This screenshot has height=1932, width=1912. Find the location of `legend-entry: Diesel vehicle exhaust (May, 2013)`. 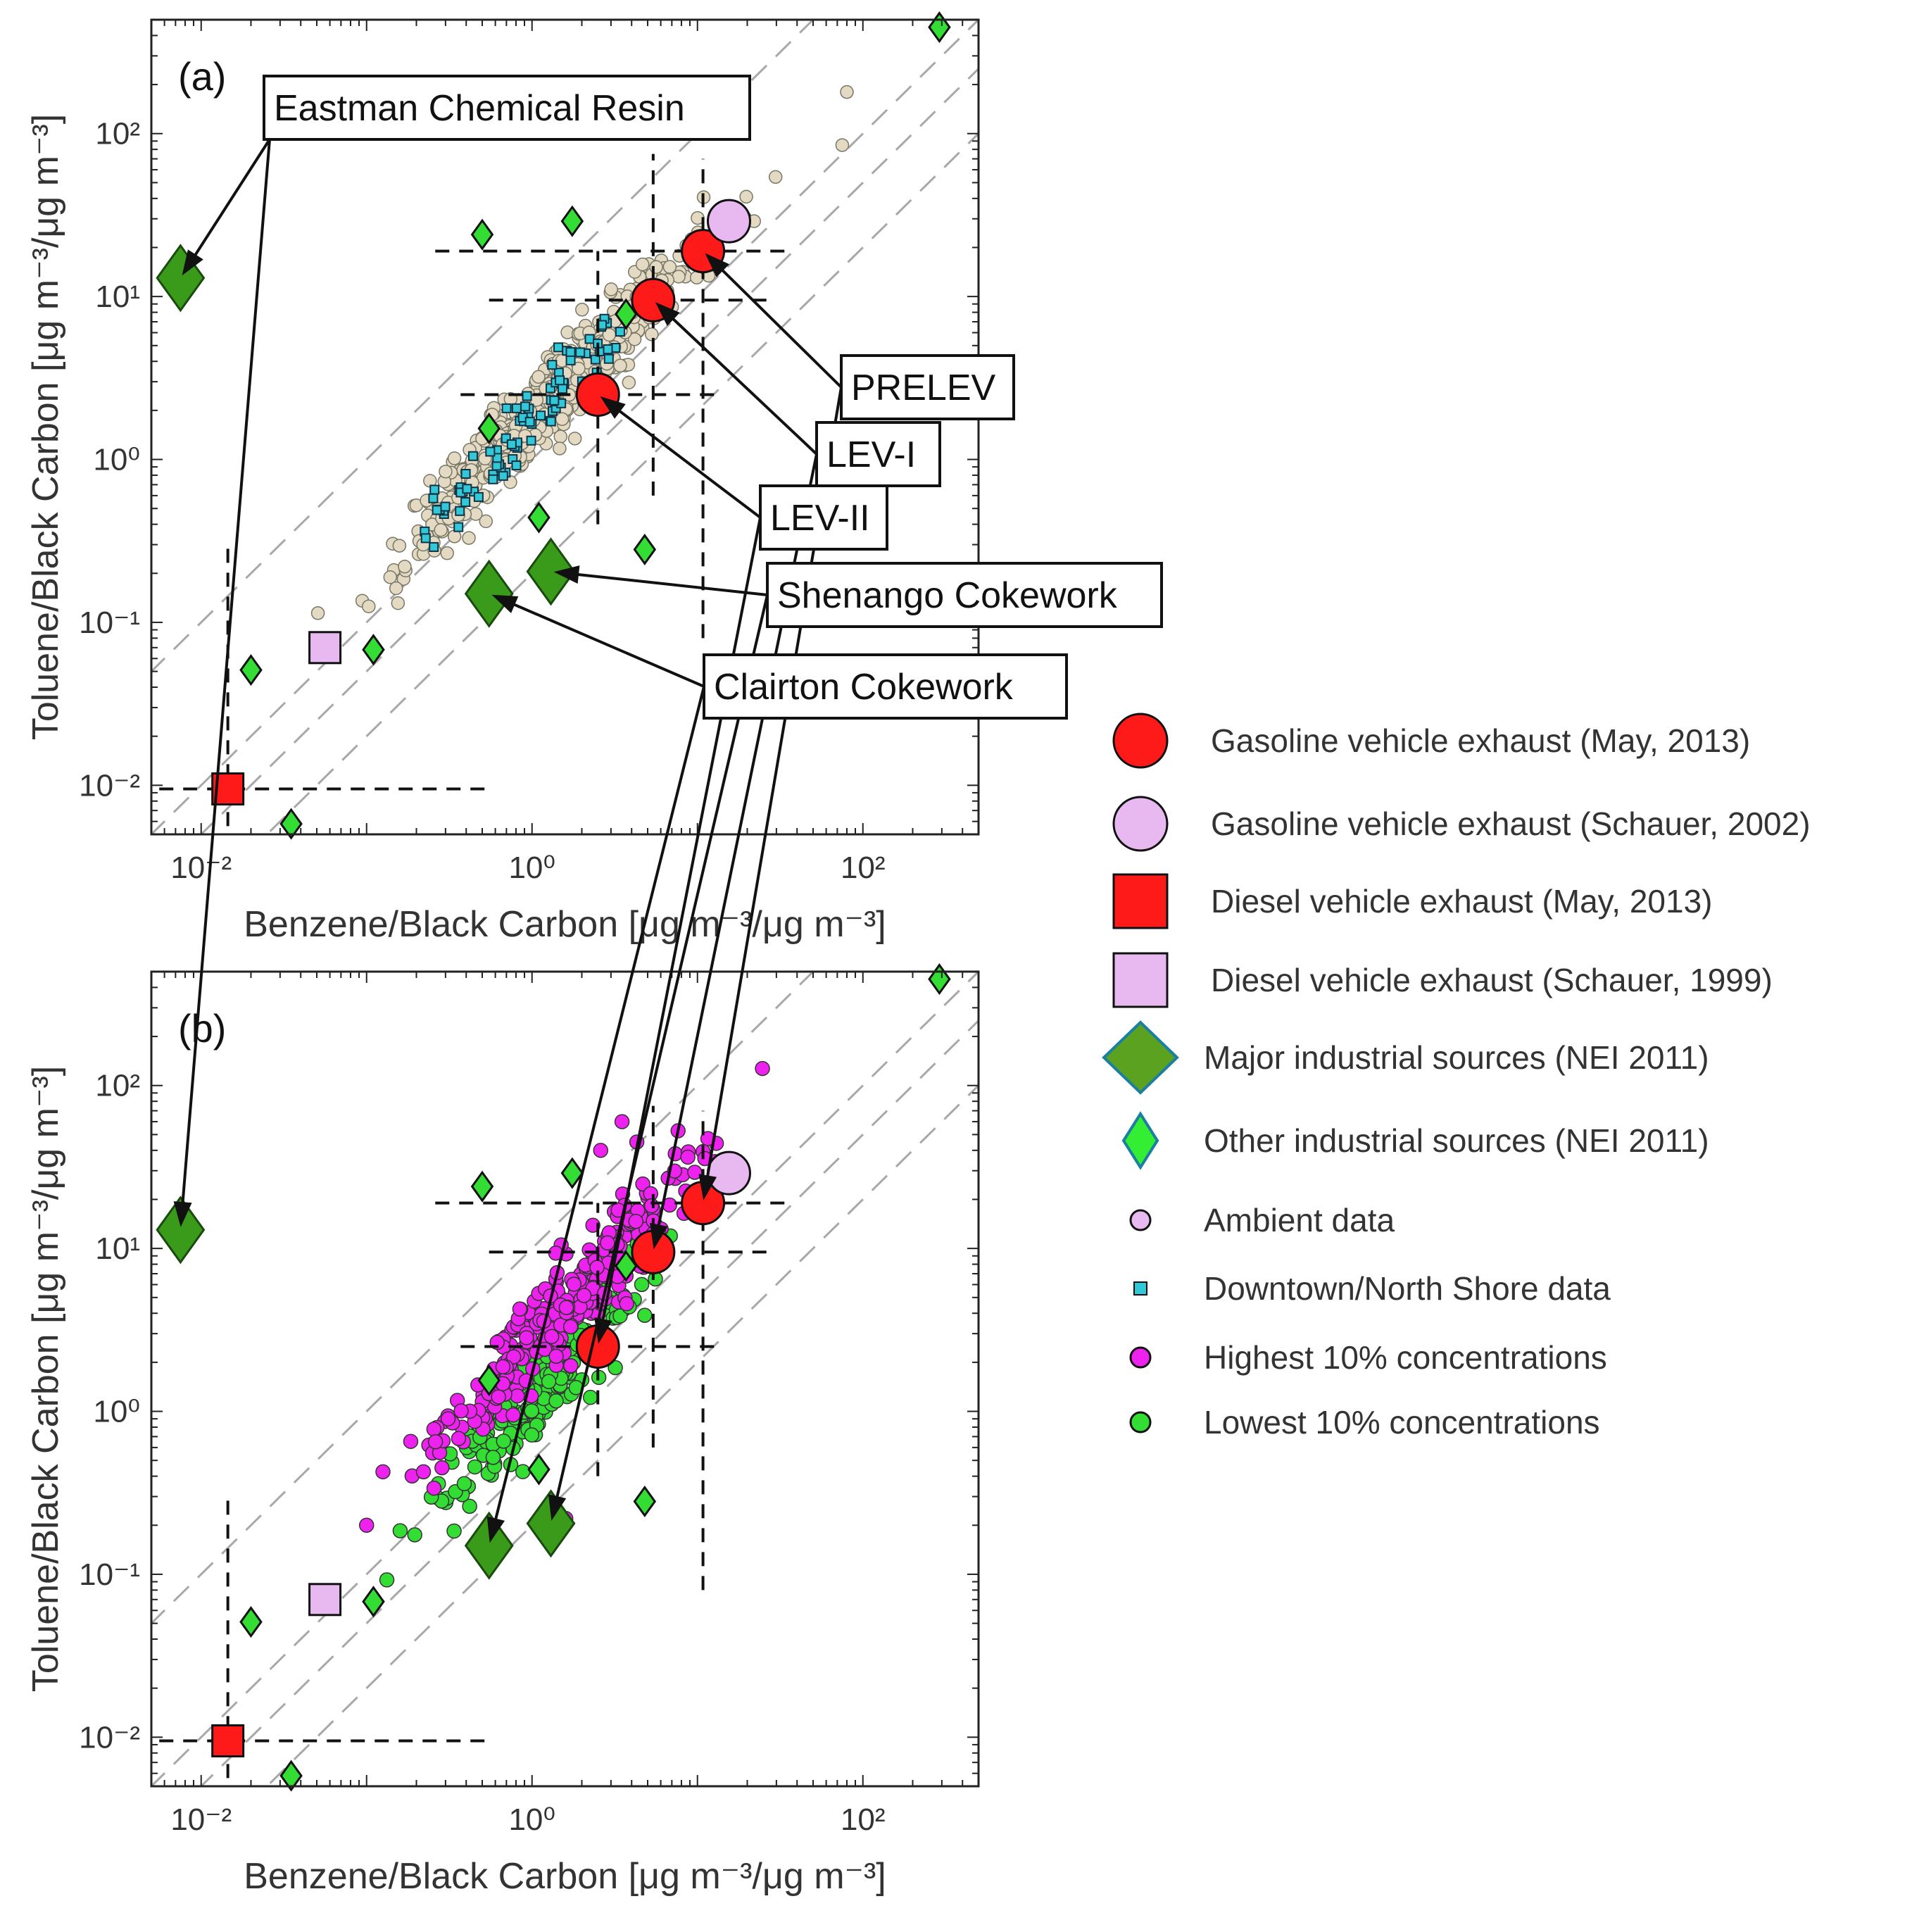

legend-entry: Diesel vehicle exhaust (May, 2013) is located at coordinates (1412, 901).